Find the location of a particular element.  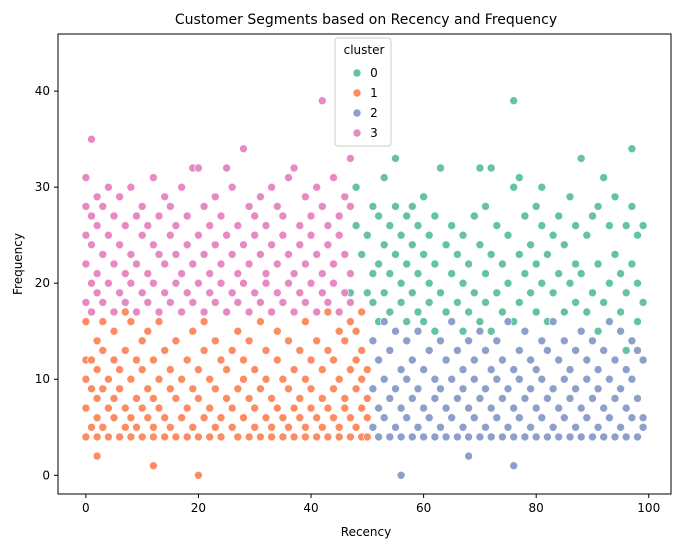

y-tick-label: 20 is located at coordinates (42, 283).